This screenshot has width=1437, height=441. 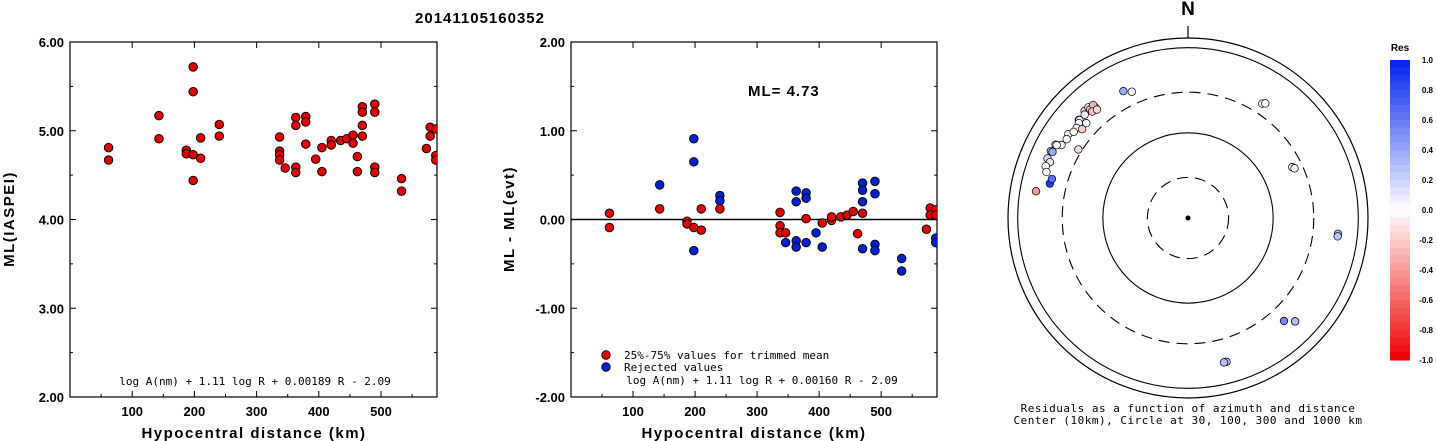 I want to click on x-tick-label: 300, so click(x=757, y=411).